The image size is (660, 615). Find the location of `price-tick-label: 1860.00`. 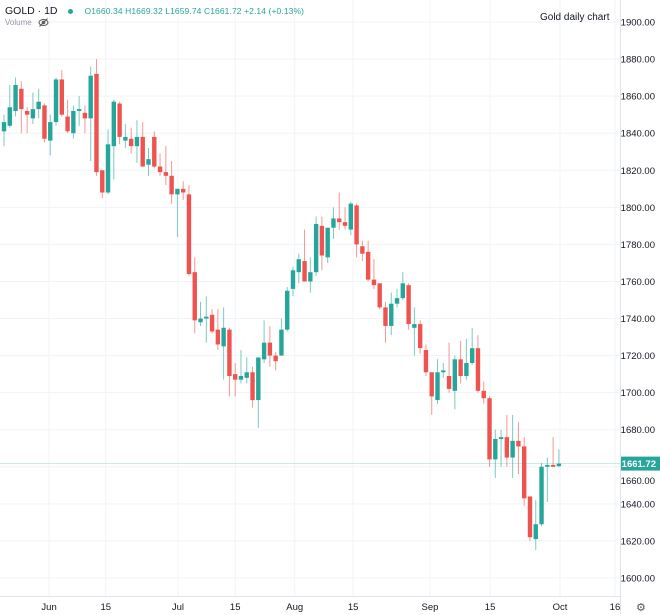

price-tick-label: 1860.00 is located at coordinates (638, 97).